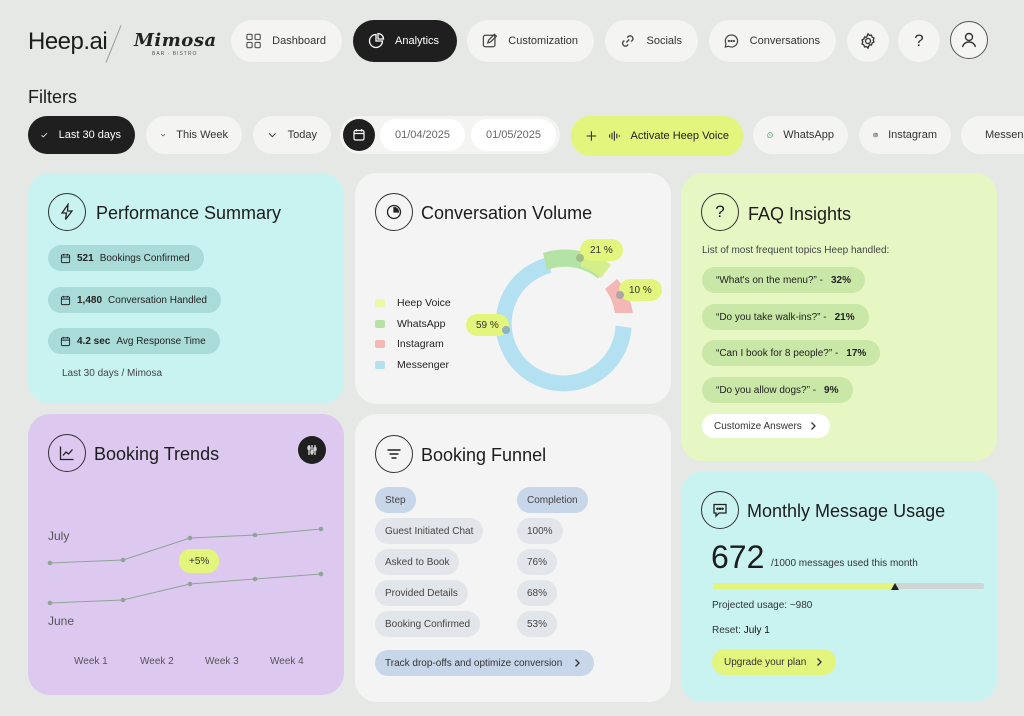  I want to click on donut-chart, so click(564, 320).